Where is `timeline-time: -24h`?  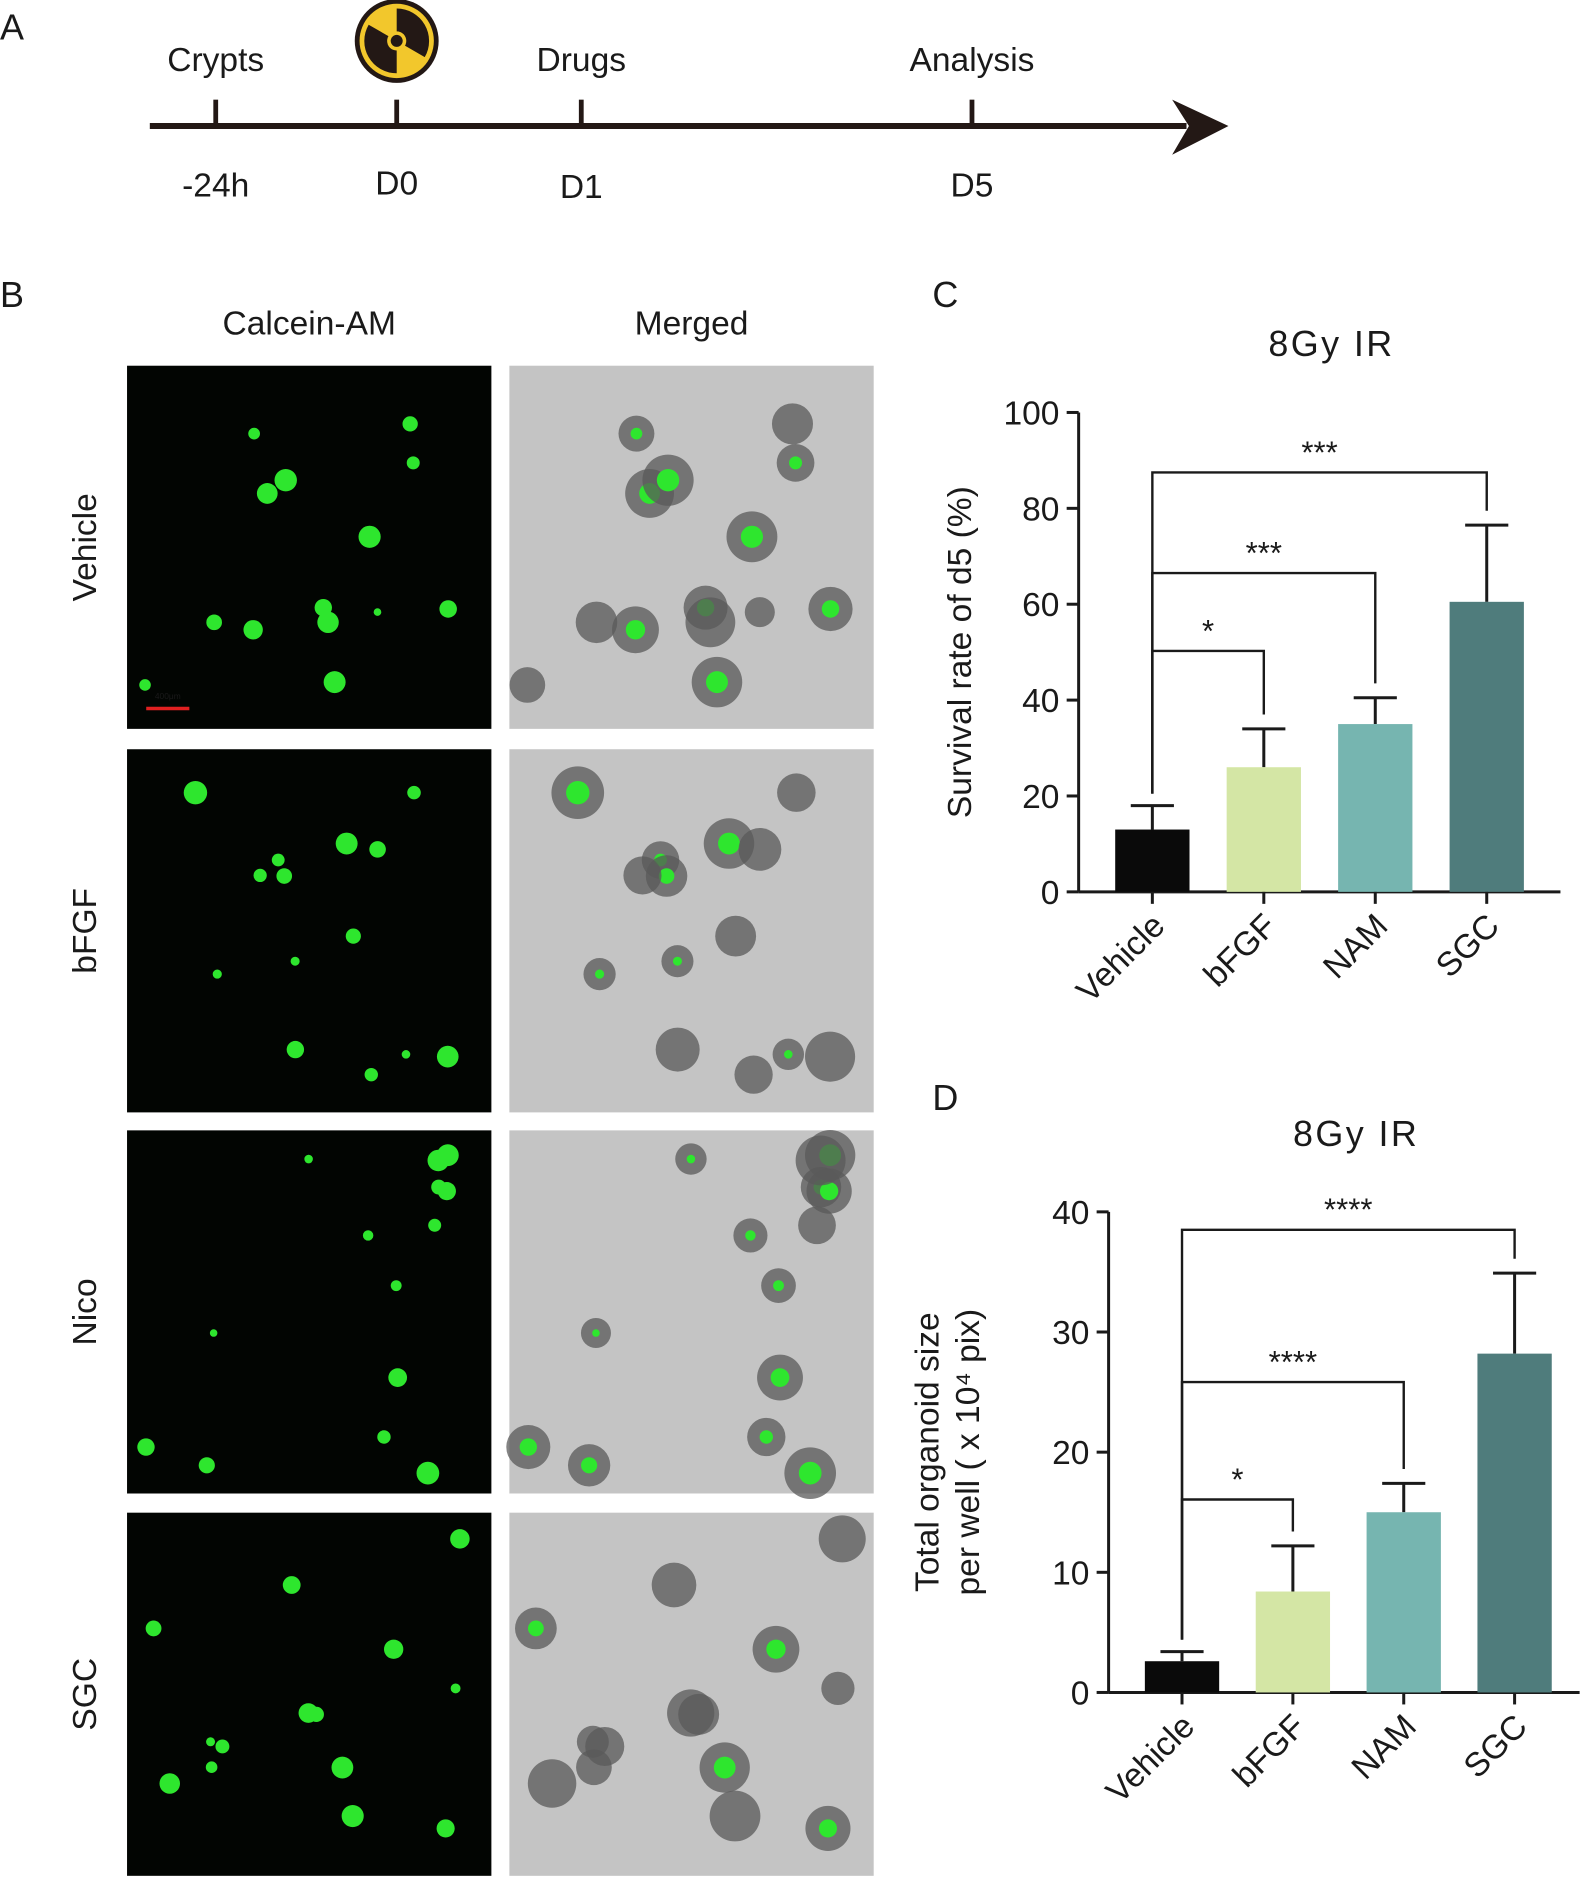
timeline-time: -24h is located at coordinates (215, 186).